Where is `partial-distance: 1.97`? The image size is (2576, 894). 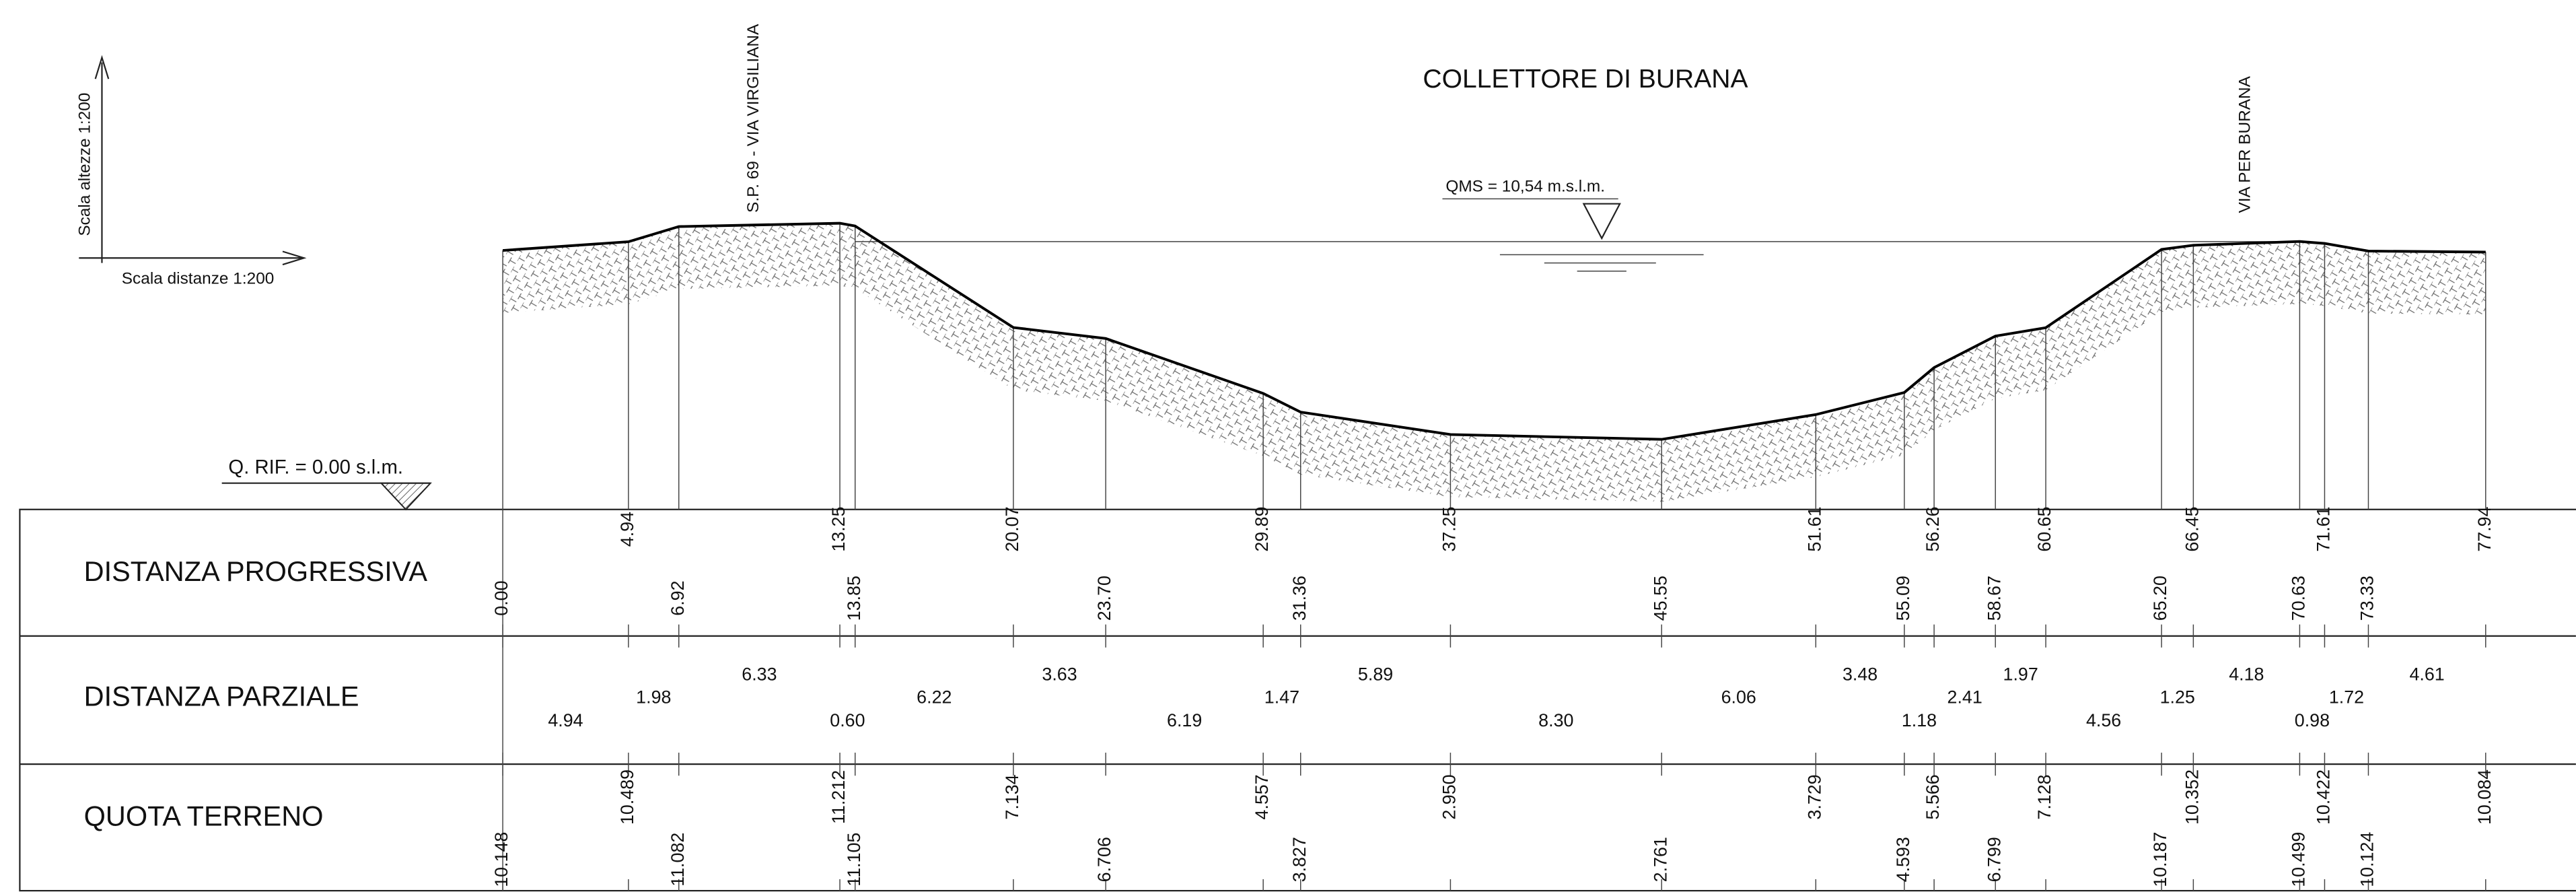
partial-distance: 1.97 is located at coordinates (2020, 674).